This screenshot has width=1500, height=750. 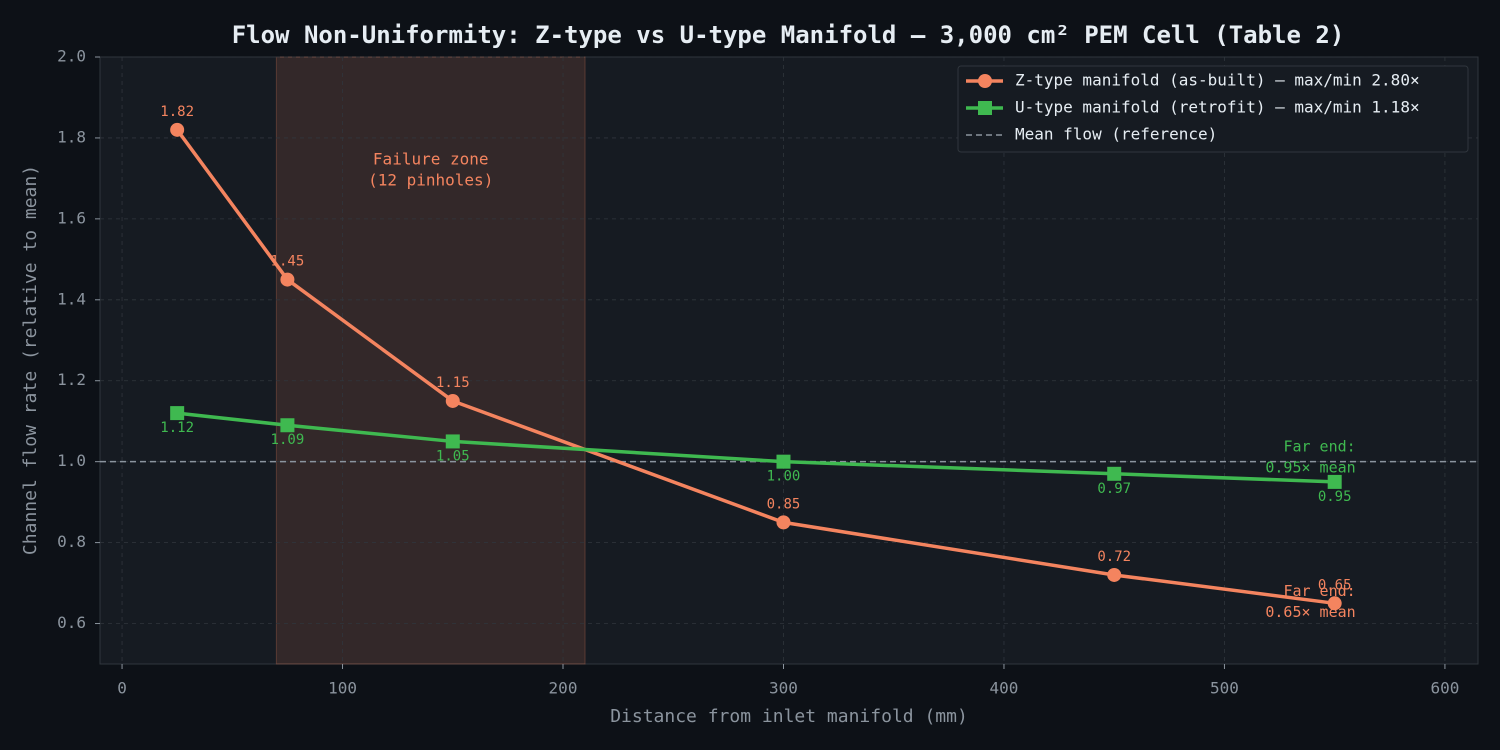 What do you see at coordinates (71, 622) in the screenshot?
I see `y-tick-label: 0.6` at bounding box center [71, 622].